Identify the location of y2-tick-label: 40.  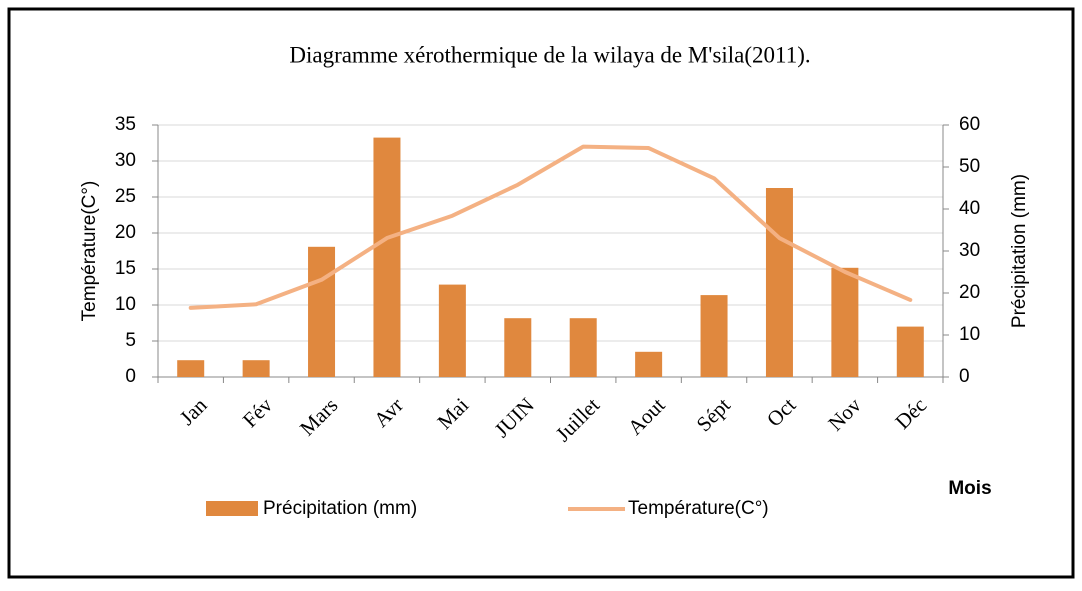
(969, 208).